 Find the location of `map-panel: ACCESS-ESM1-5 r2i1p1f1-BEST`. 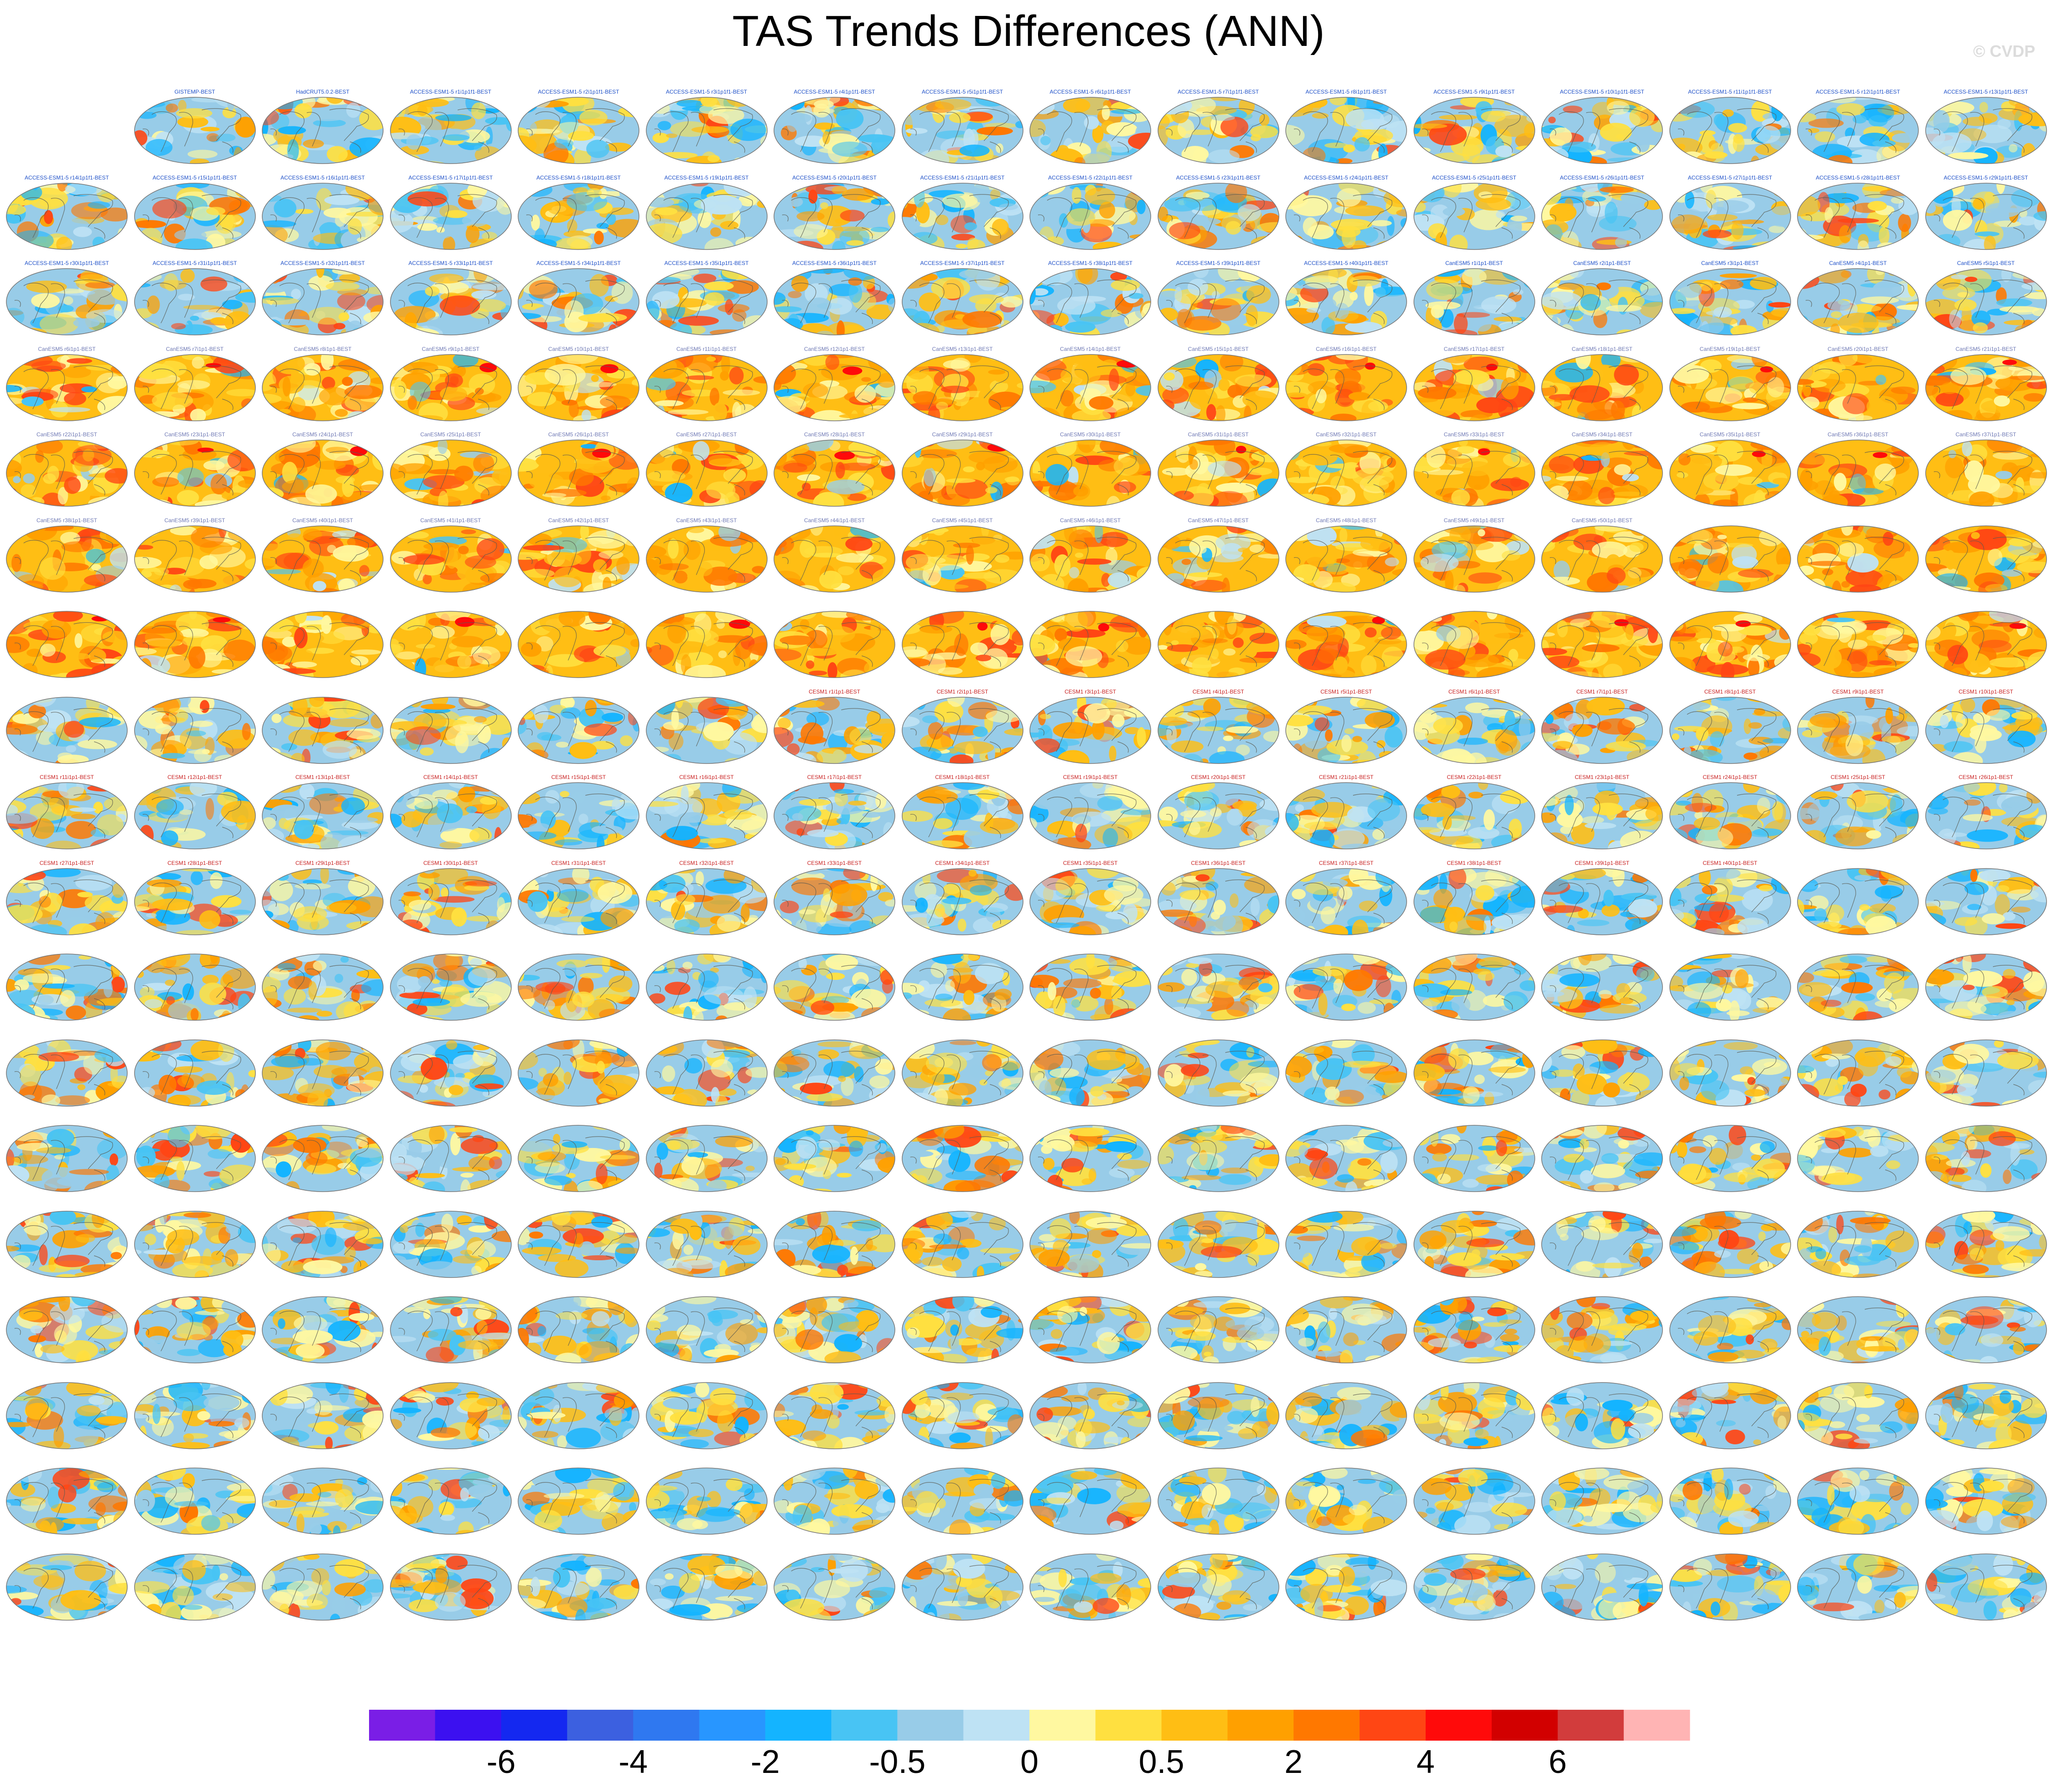

map-panel: ACCESS-ESM1-5 r2i1p1f1-BEST is located at coordinates (579, 127).